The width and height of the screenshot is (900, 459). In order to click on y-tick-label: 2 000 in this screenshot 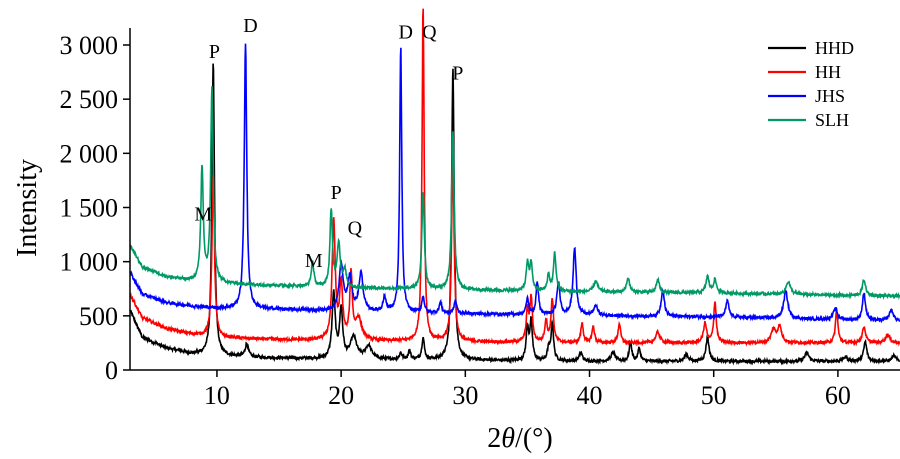, I will do `click(89, 153)`.